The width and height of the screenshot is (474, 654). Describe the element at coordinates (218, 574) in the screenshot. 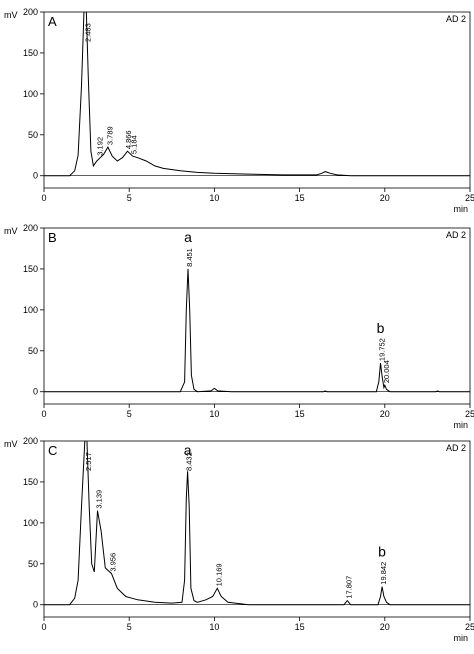

I see `peak-label: 10.169` at that location.